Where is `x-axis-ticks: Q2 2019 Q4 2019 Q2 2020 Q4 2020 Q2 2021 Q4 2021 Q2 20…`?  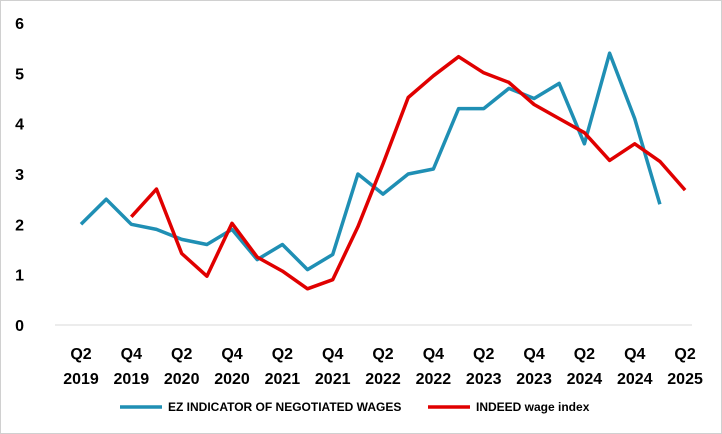
x-axis-ticks: Q2 2019 Q4 2019 Q2 2020 Q4 2020 Q2 2021 Q4 2021 Q2 20… is located at coordinates (383, 367).